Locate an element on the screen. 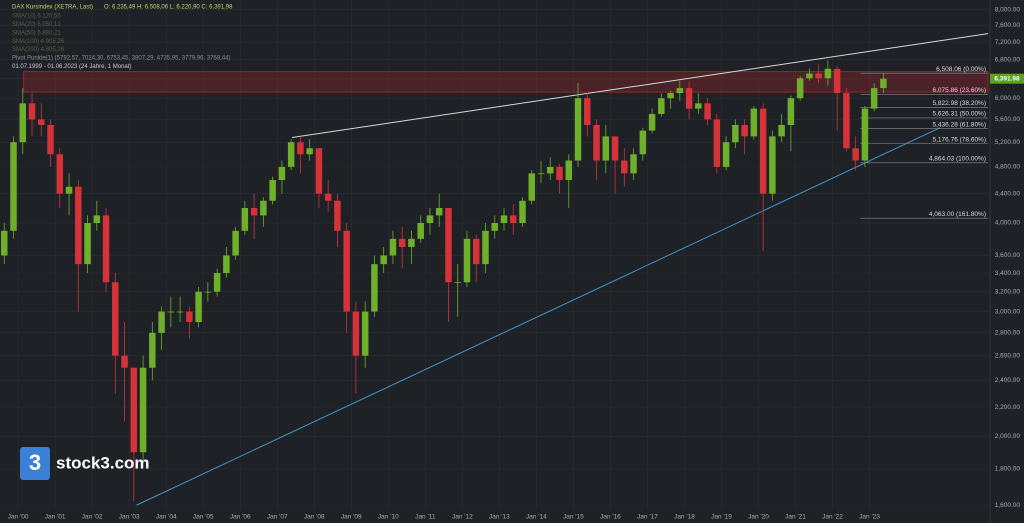  y-tick-label: 3,600.00 is located at coordinates (1008, 255).